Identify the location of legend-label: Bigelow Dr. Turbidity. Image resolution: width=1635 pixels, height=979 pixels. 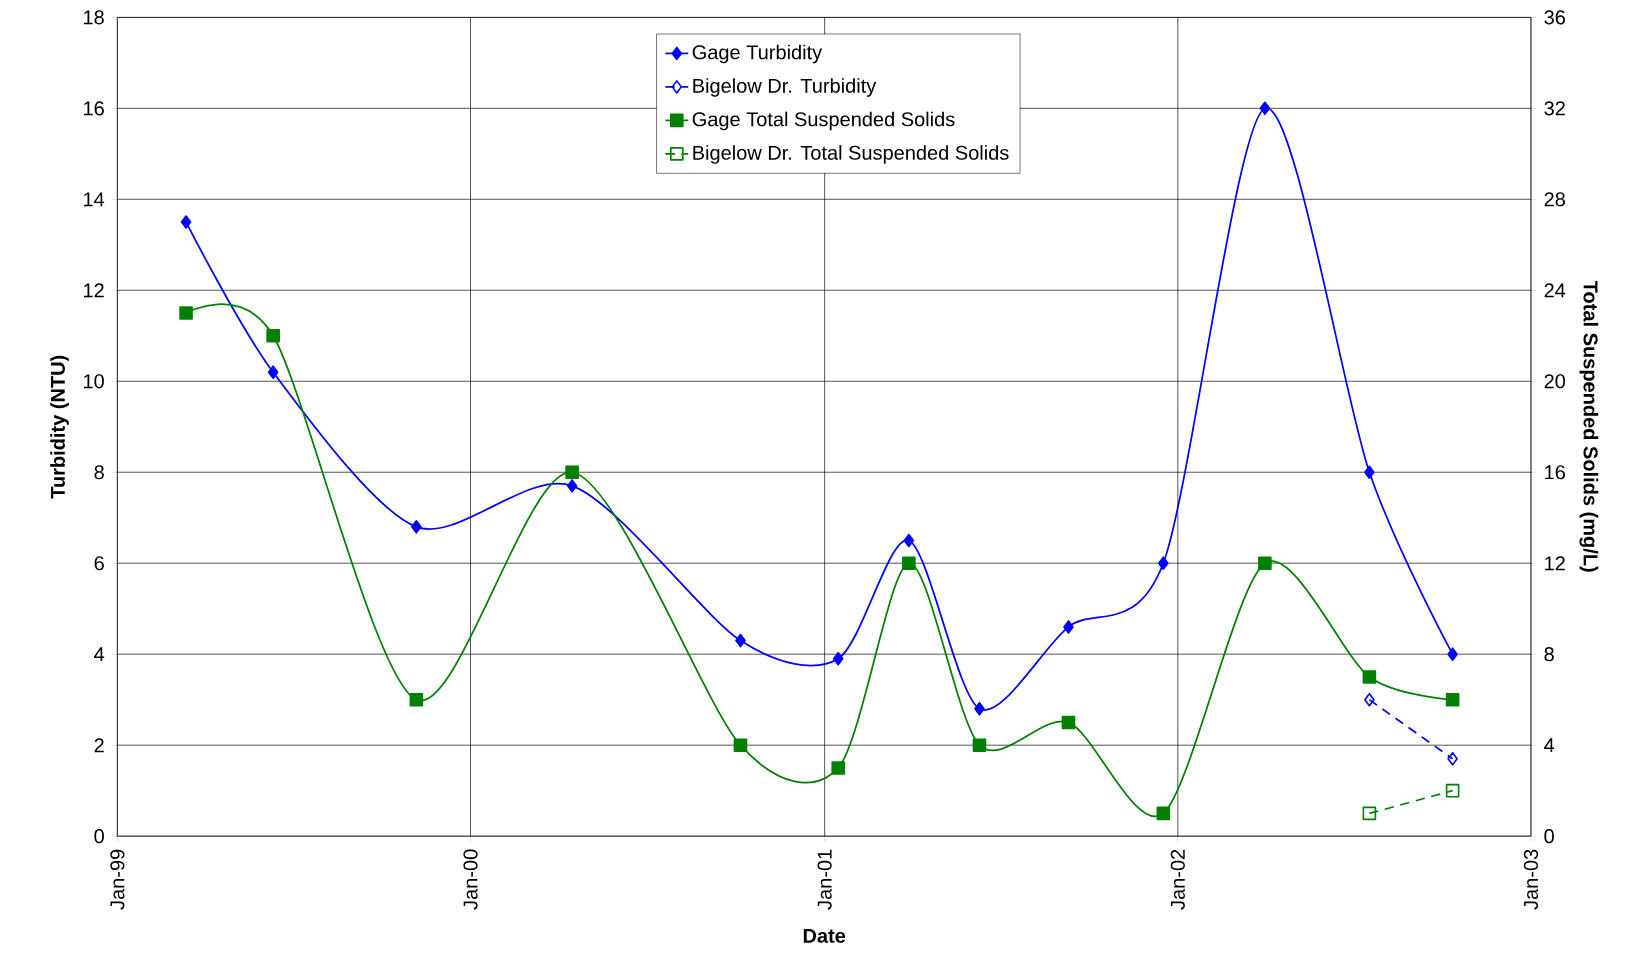
(785, 87).